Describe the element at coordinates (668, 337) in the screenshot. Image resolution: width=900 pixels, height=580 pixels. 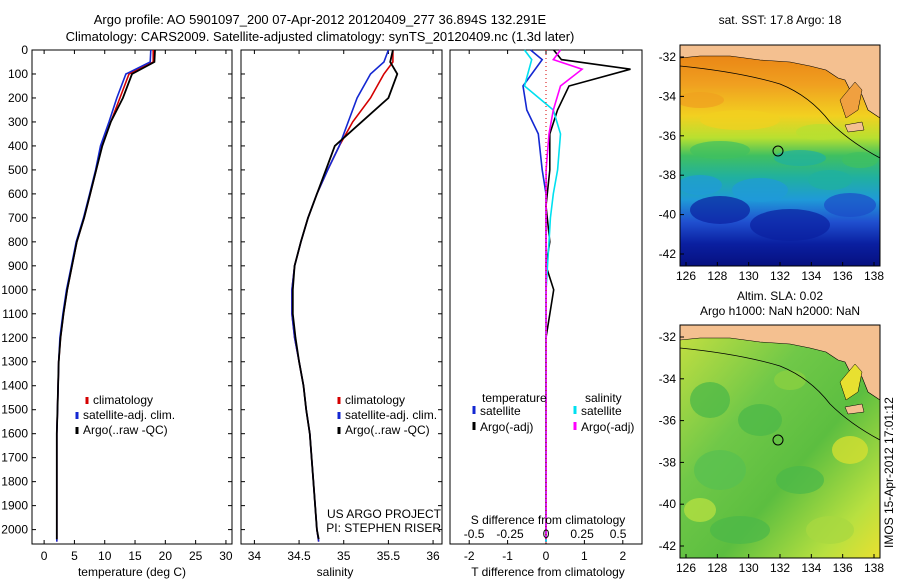
I see `lat-tick-label: -32` at that location.